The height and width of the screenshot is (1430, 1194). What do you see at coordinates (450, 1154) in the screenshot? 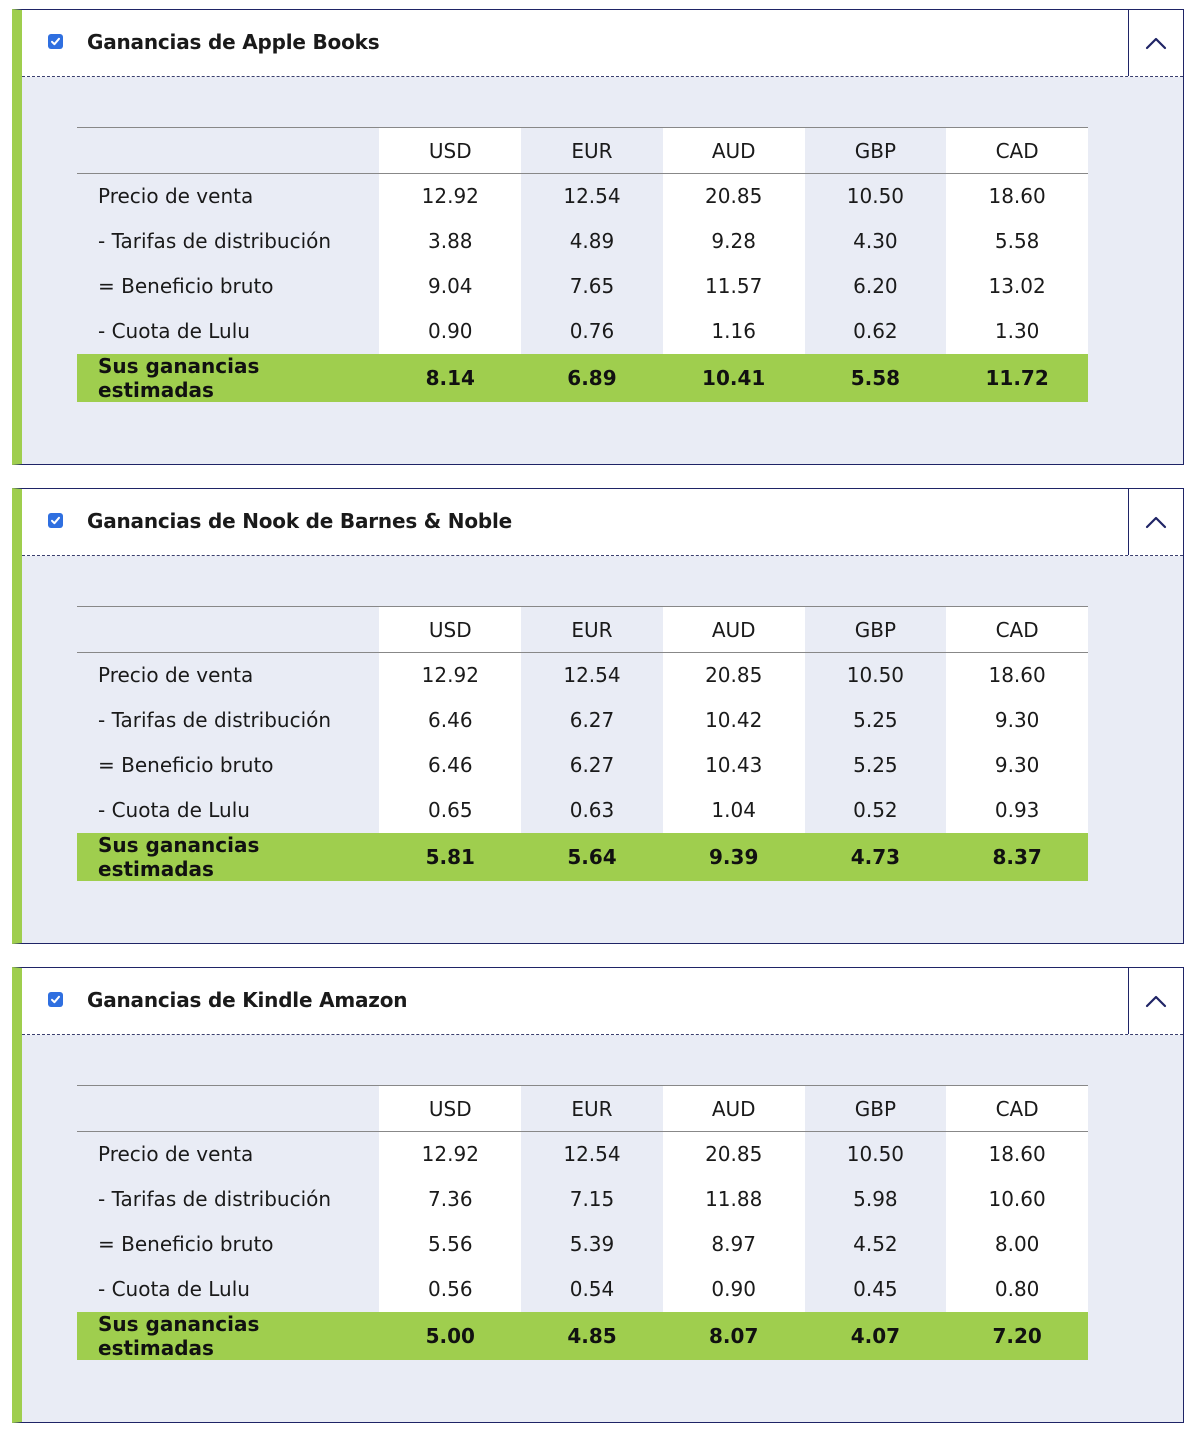
I see `cell: 12.92` at bounding box center [450, 1154].